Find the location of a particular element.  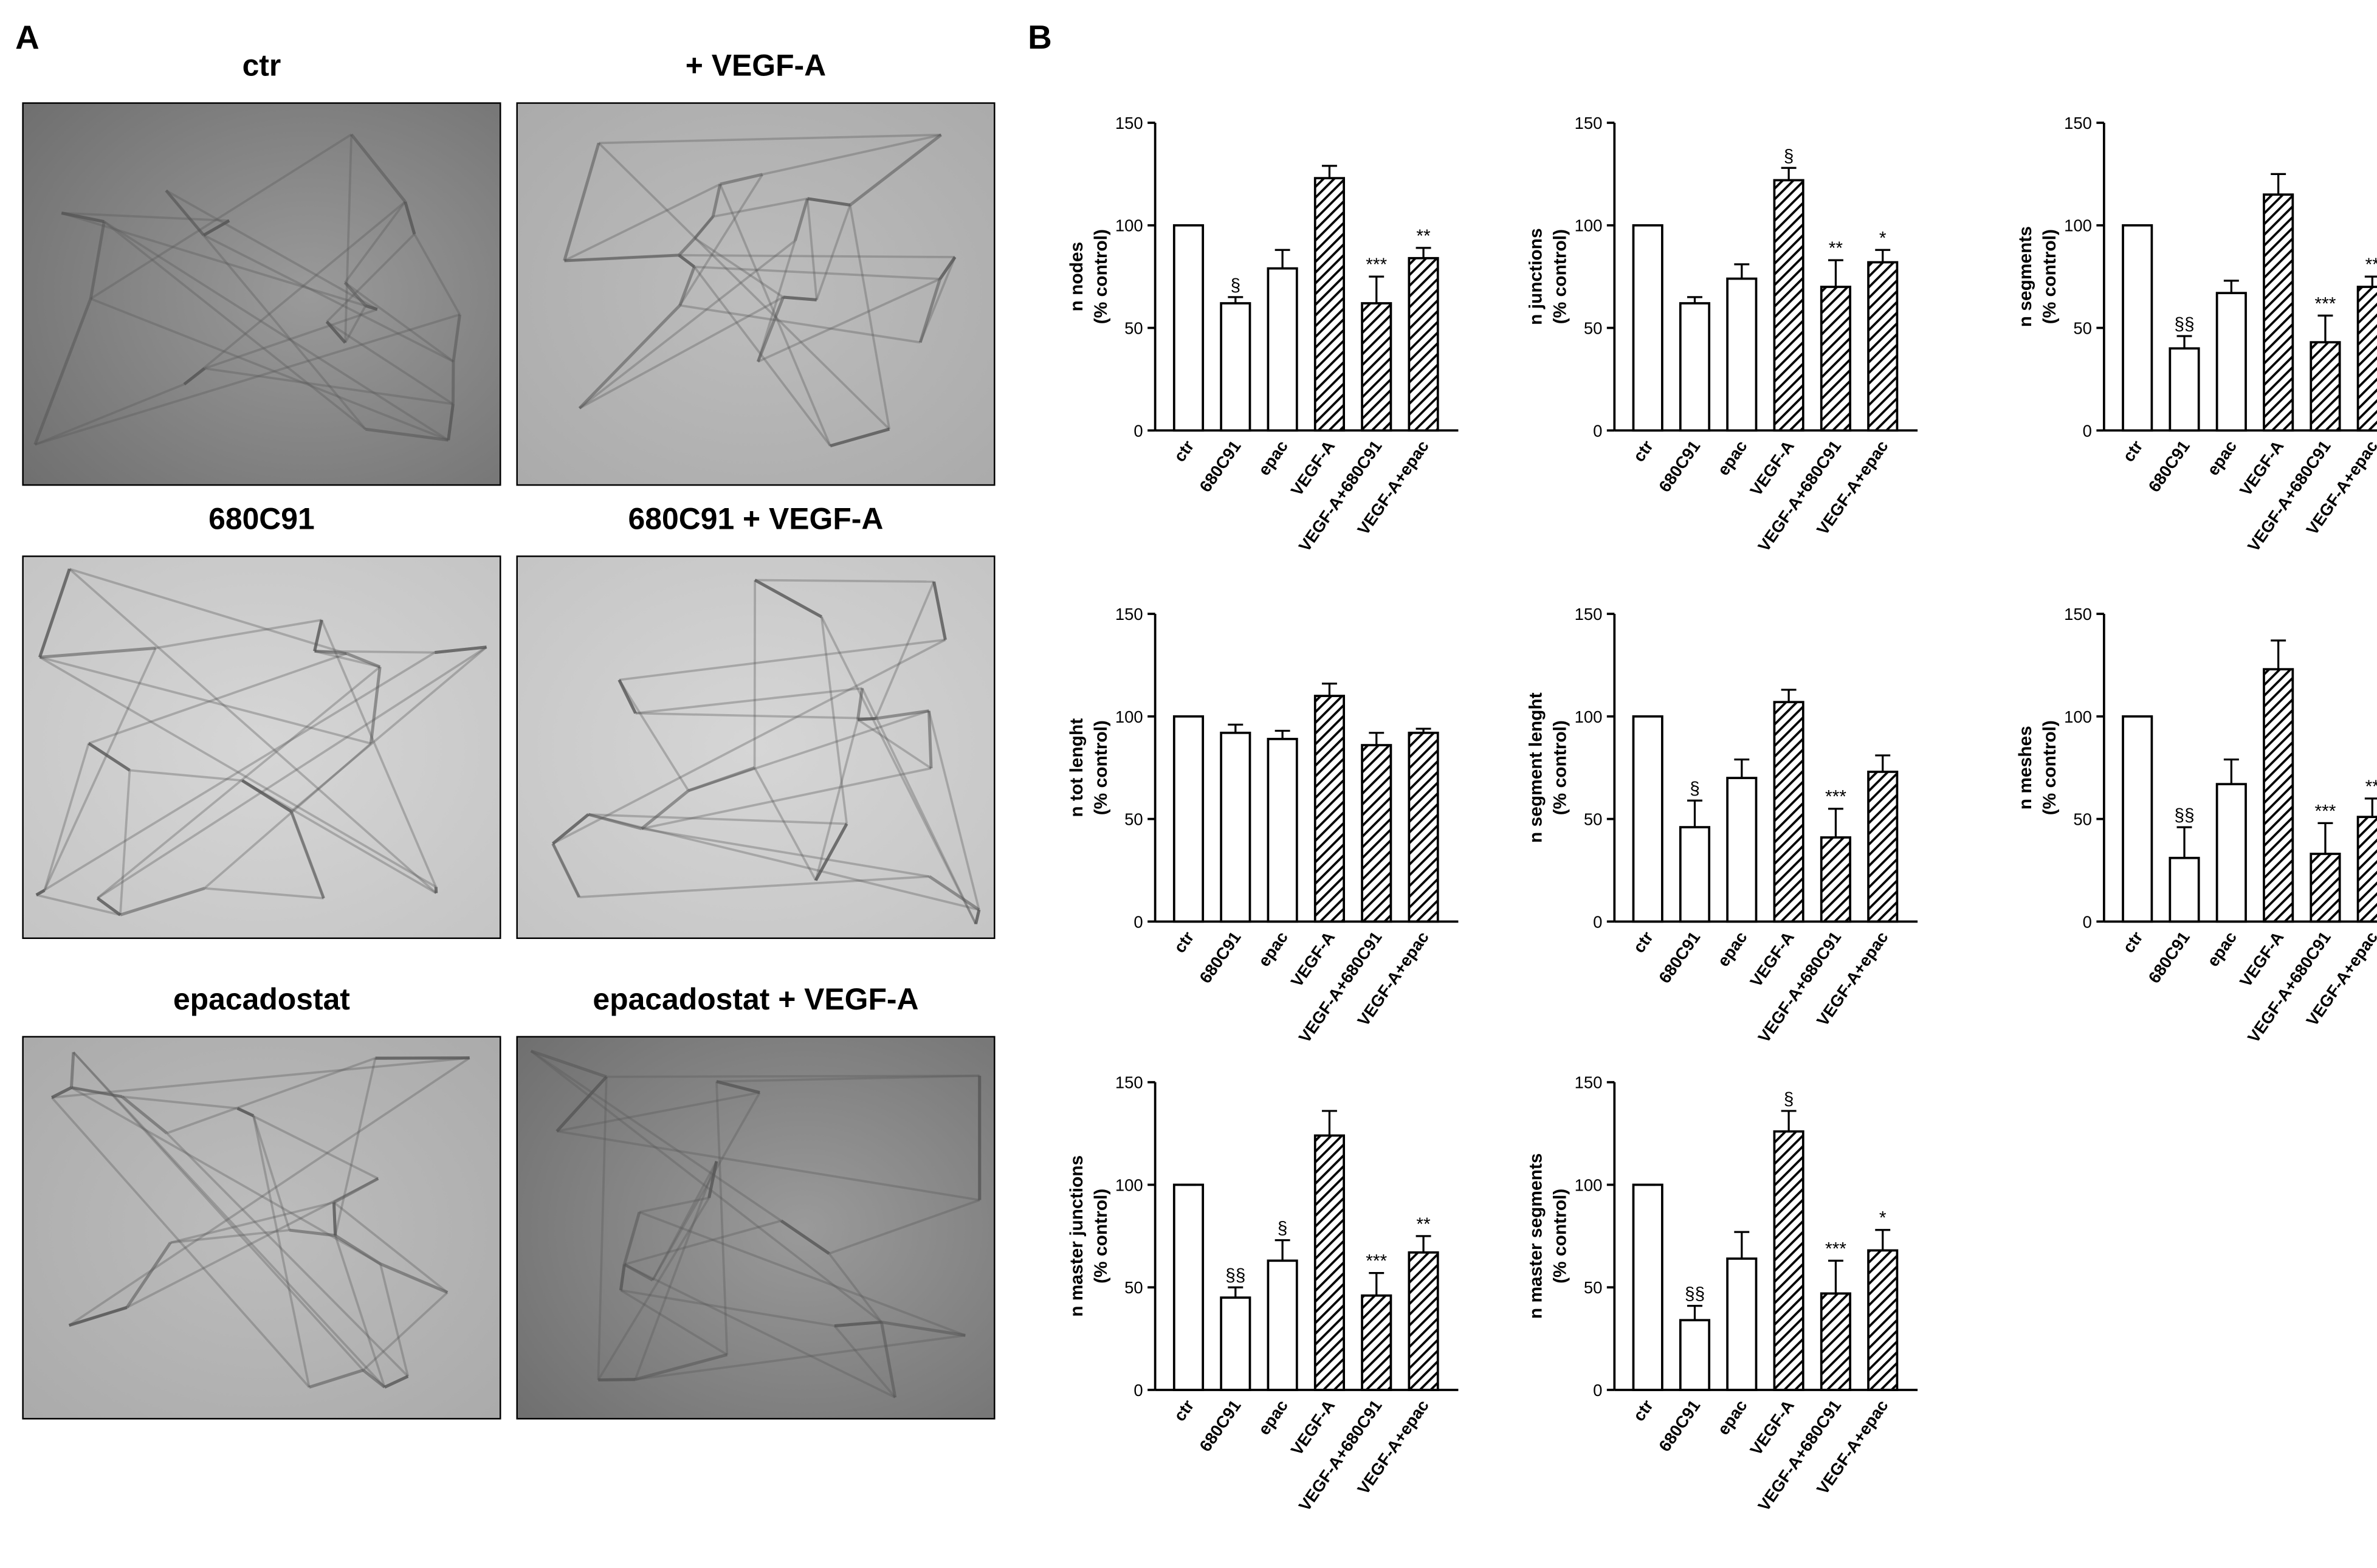

y-tick-label: 0 is located at coordinates (1138, 430).